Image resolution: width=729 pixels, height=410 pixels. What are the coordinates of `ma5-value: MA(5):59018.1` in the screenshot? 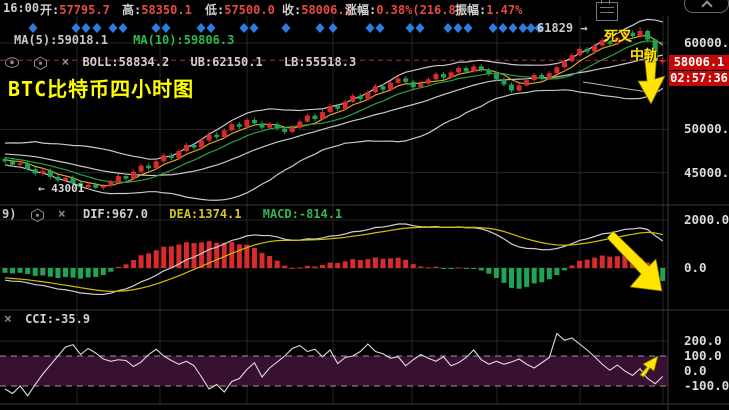 It's located at (61, 40).